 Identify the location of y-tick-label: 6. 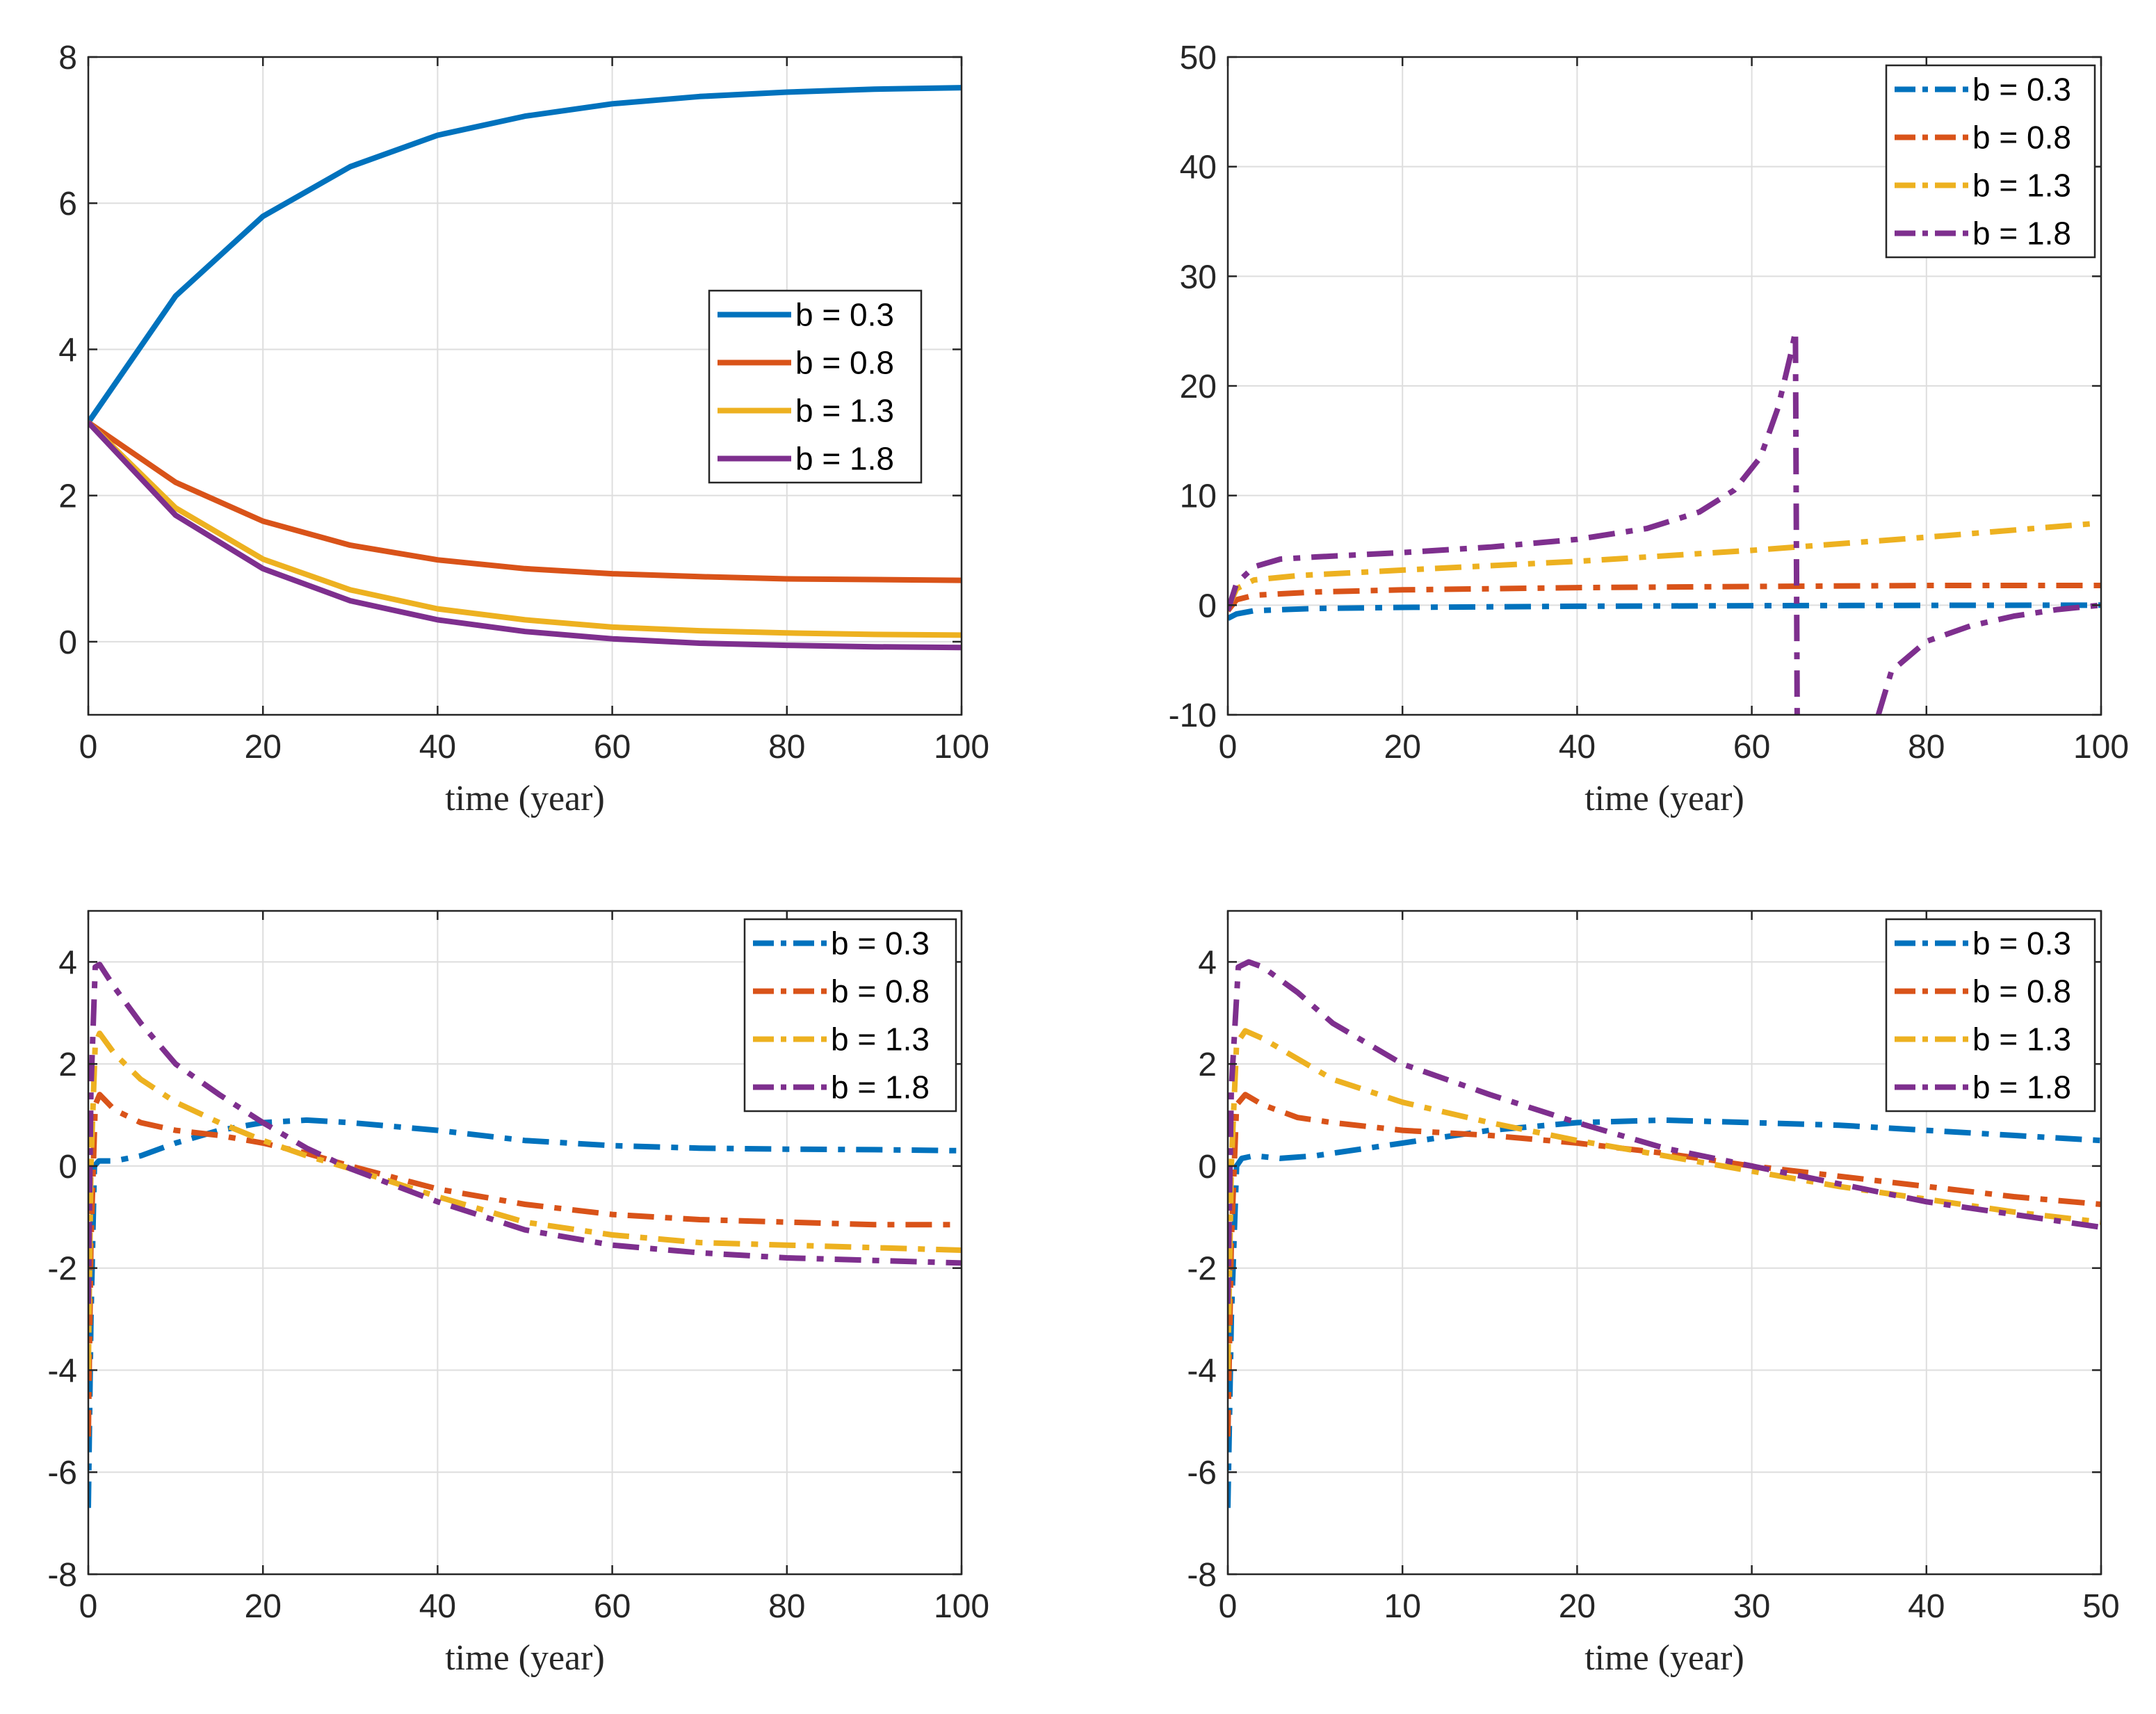
(67, 204).